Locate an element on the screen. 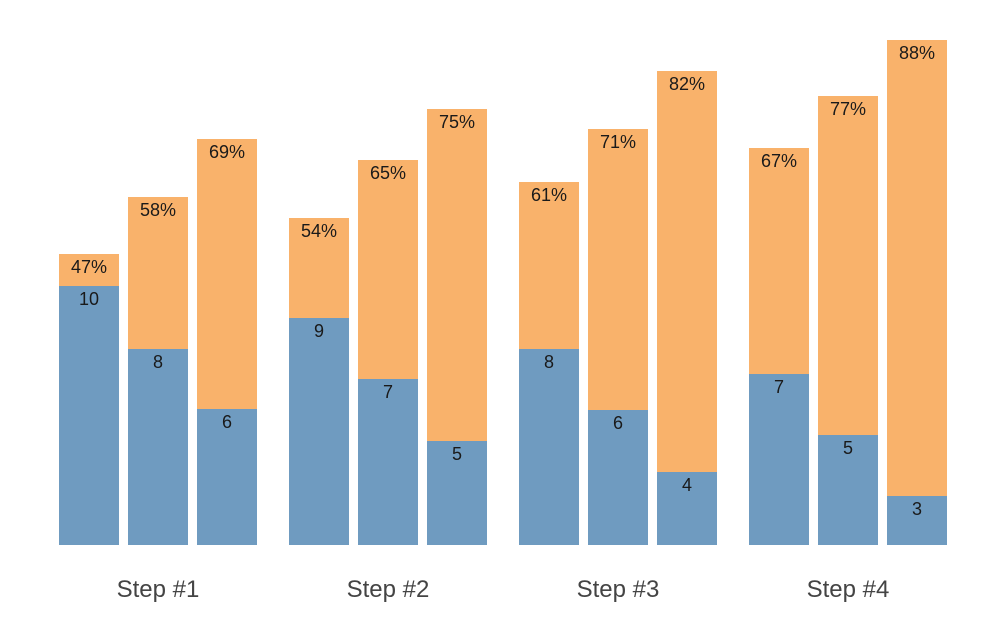  x-axis-label: Step #4 is located at coordinates (848, 589).